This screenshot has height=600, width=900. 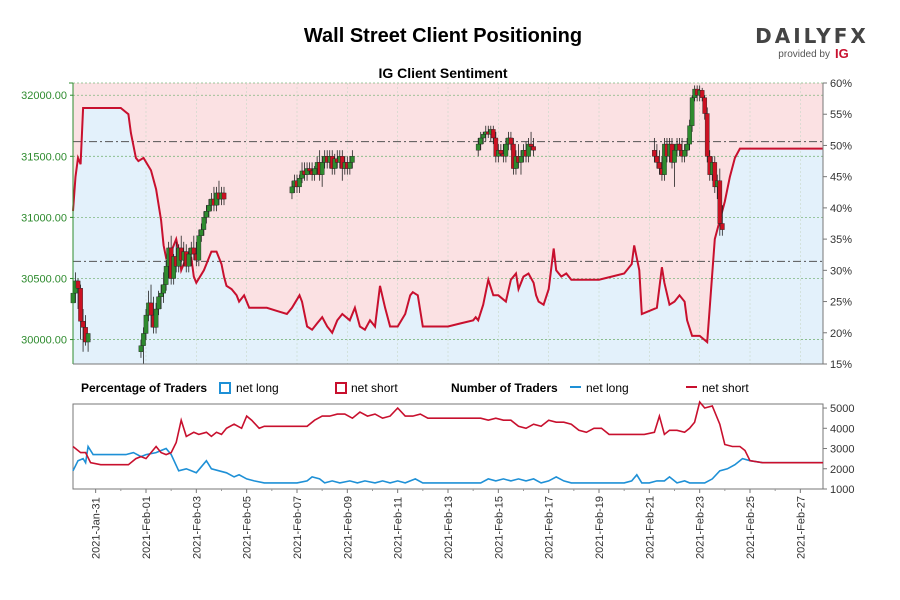 I want to click on pct-tick-label: 60%, so click(x=841, y=84).